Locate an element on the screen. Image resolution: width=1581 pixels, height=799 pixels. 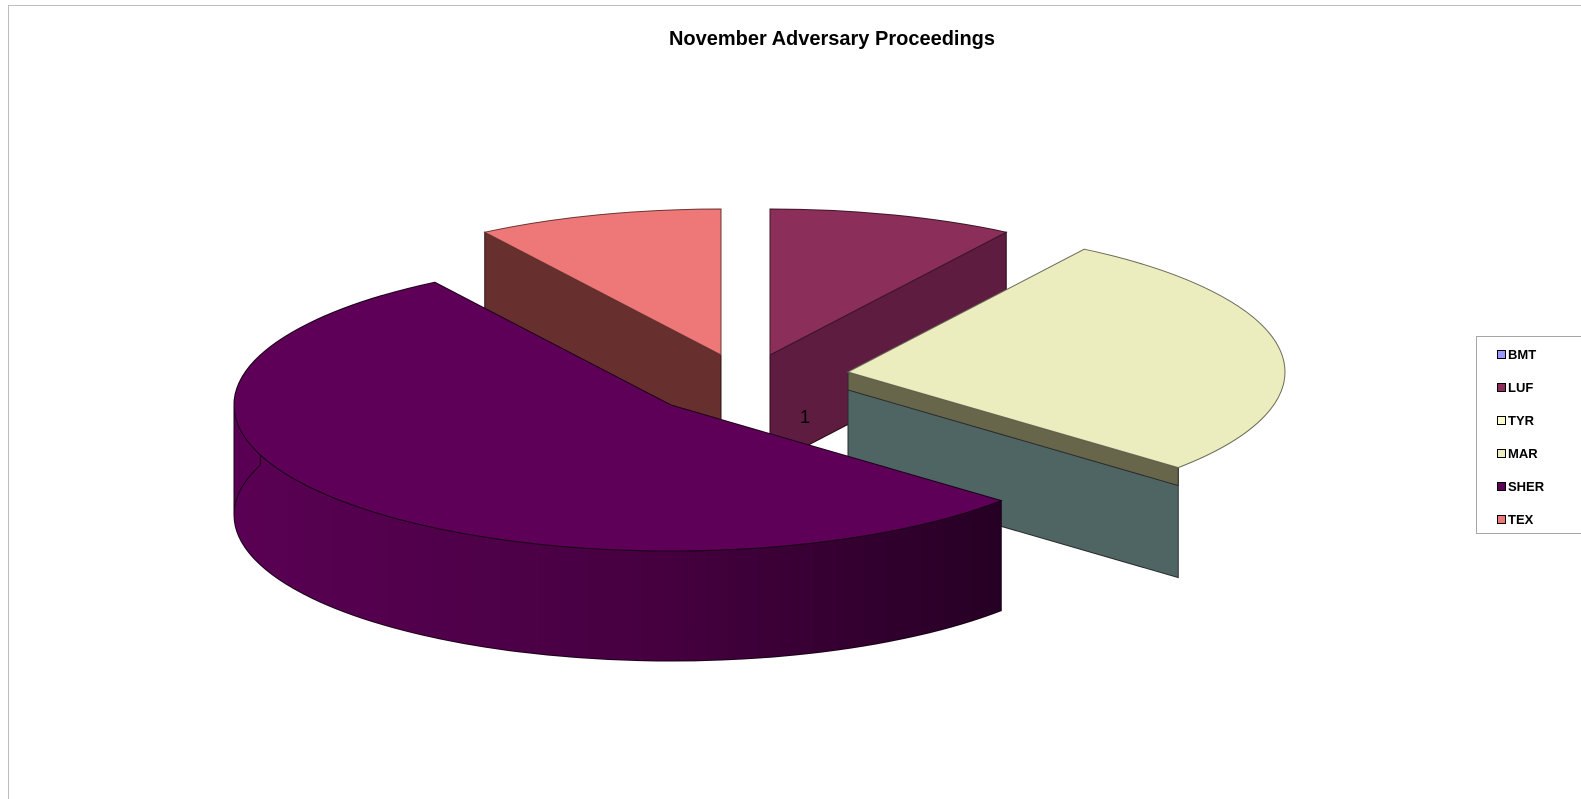
legend-label: TEX is located at coordinates (1521, 519).